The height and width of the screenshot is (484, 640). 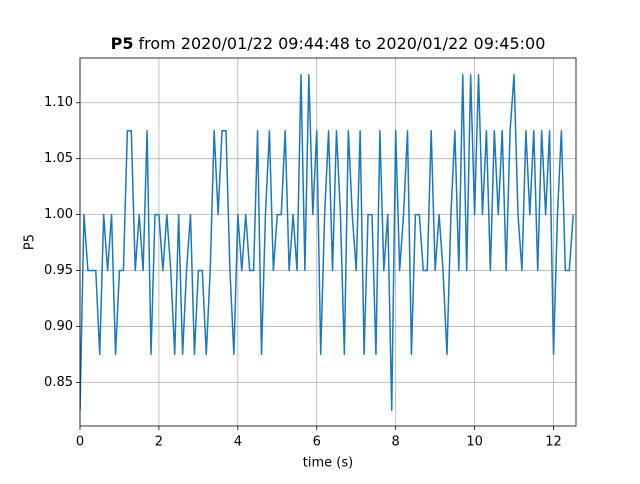 I want to click on x-axis-label: time (s), so click(x=328, y=463).